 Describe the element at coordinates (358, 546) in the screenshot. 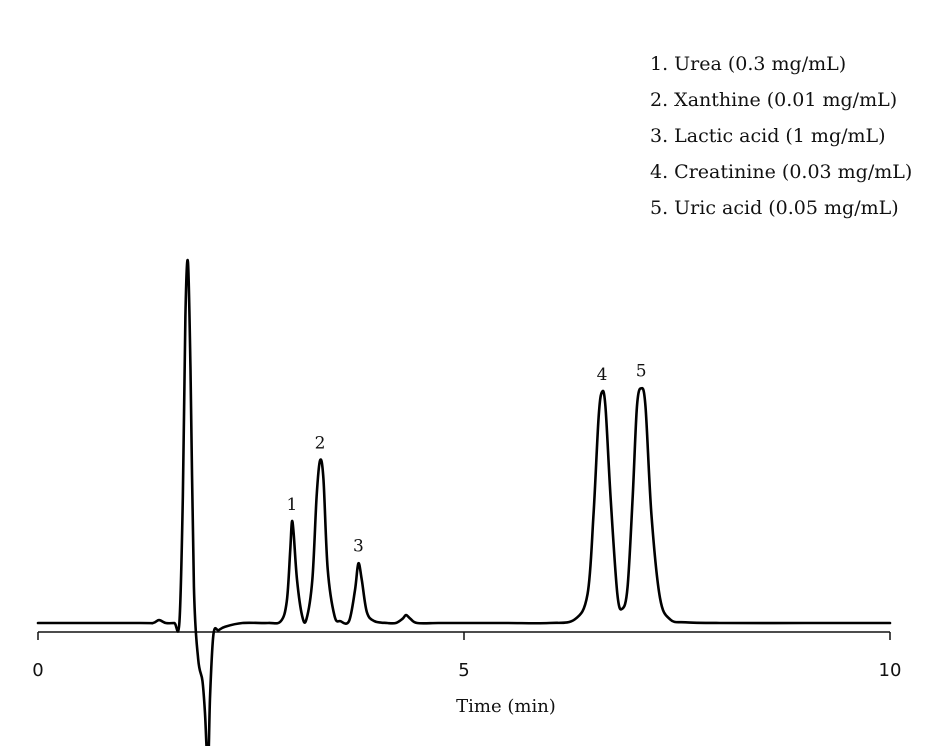

I see `peak-label-3: 3` at that location.